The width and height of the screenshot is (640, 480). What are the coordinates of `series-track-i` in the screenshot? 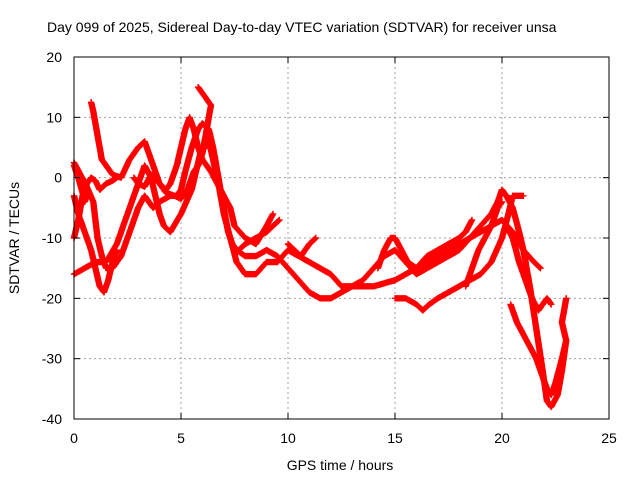 It's located at (425, 244).